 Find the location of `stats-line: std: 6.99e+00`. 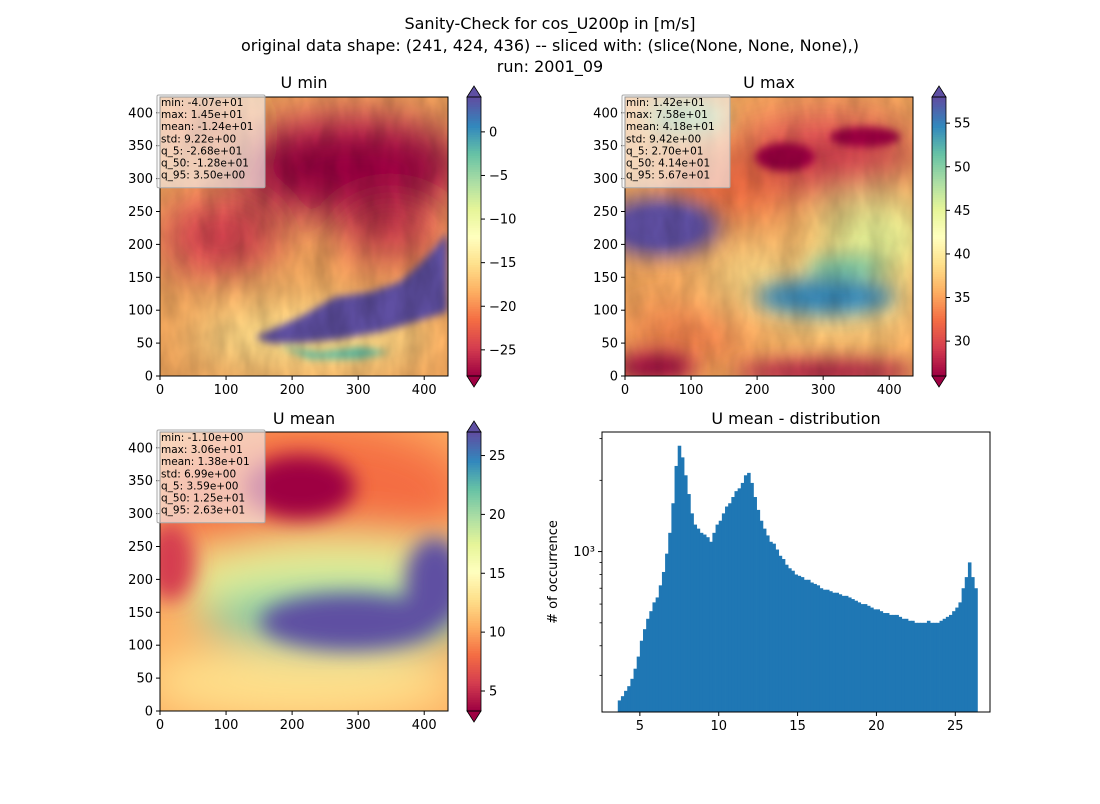

stats-line: std: 6.99e+00 is located at coordinates (198, 474).